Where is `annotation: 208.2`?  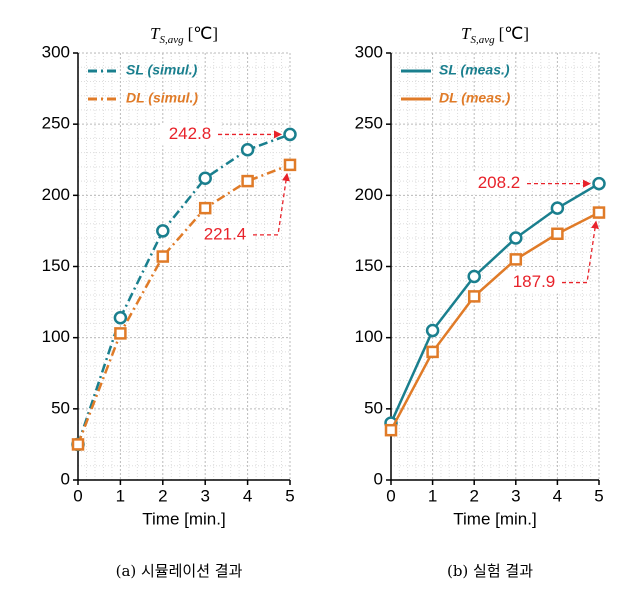
annotation: 208.2 is located at coordinates (499, 182).